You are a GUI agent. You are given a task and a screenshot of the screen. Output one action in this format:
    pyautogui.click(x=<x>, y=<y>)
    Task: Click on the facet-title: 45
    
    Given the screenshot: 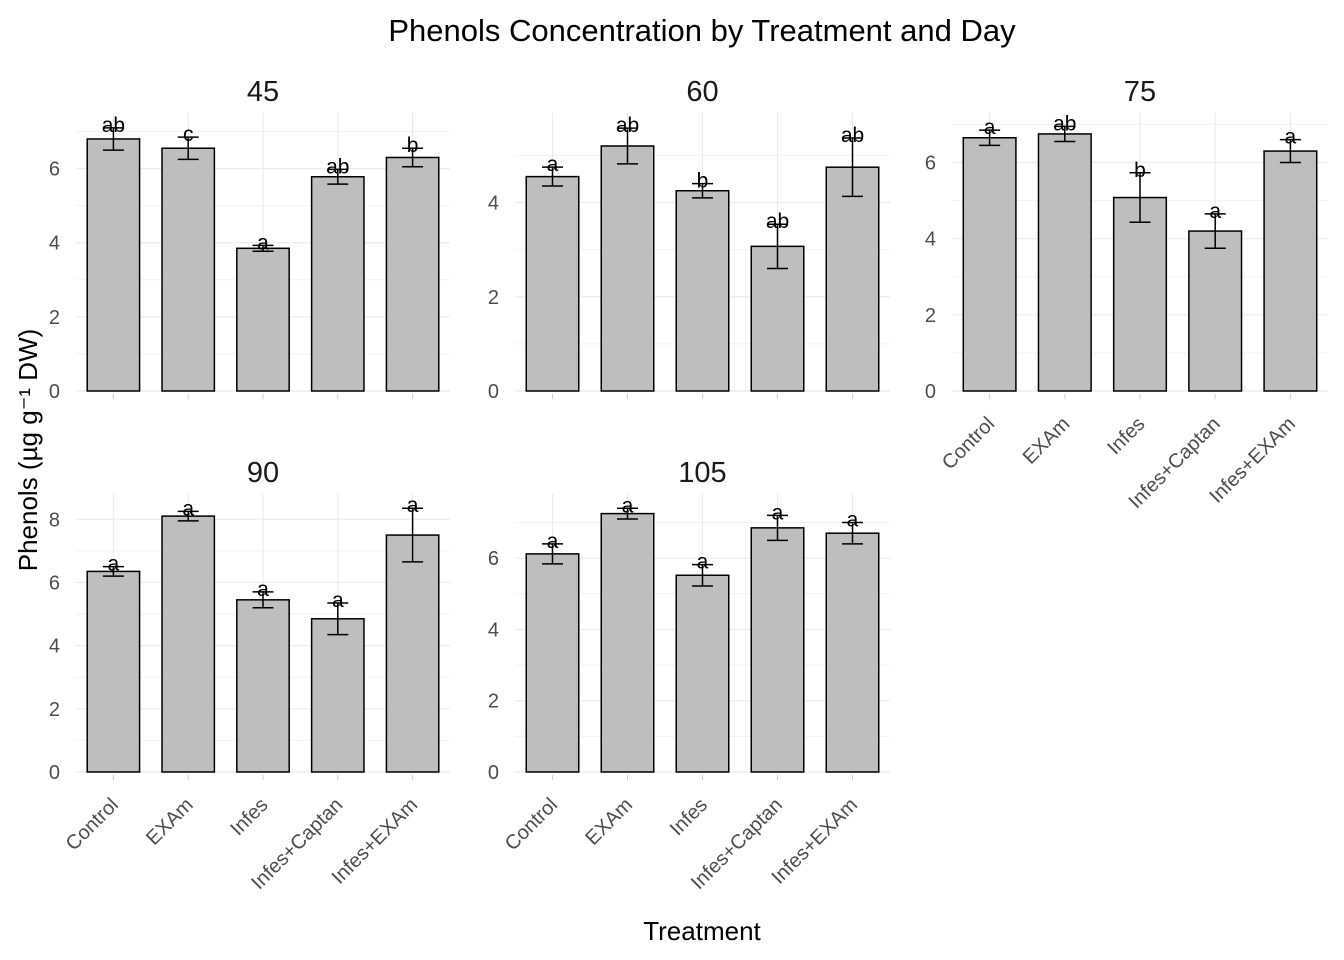 What is the action you would take?
    pyautogui.click(x=263, y=92)
    